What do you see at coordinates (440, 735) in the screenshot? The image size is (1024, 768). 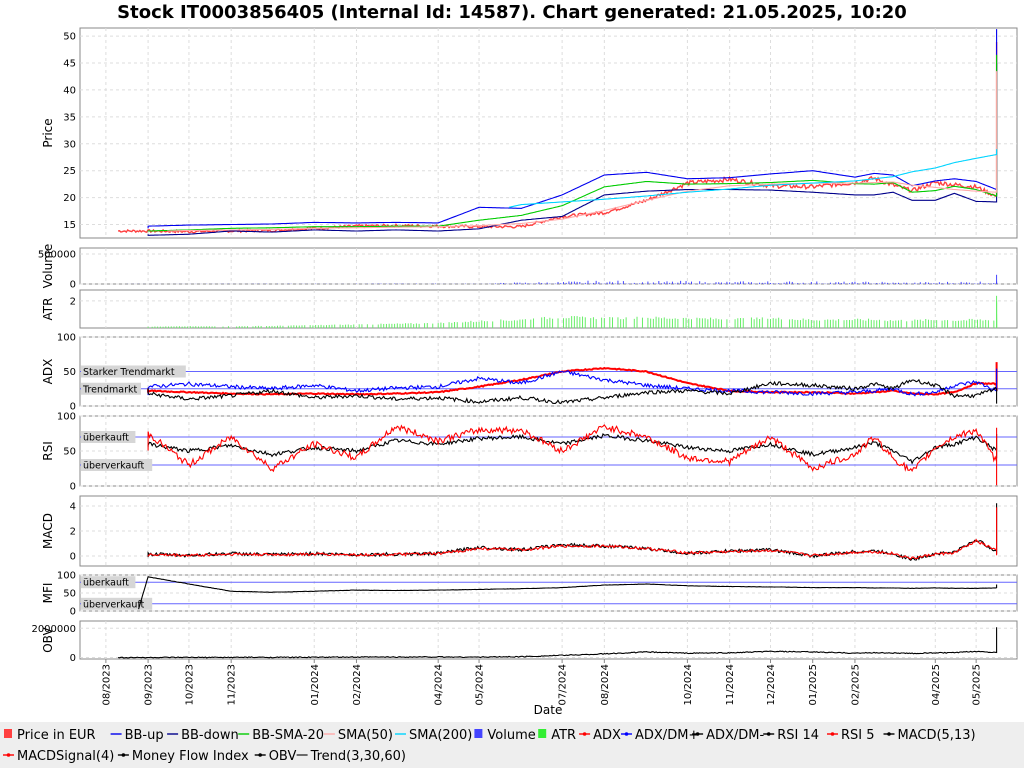 I see `legend-label: SMA(200)` at bounding box center [440, 735].